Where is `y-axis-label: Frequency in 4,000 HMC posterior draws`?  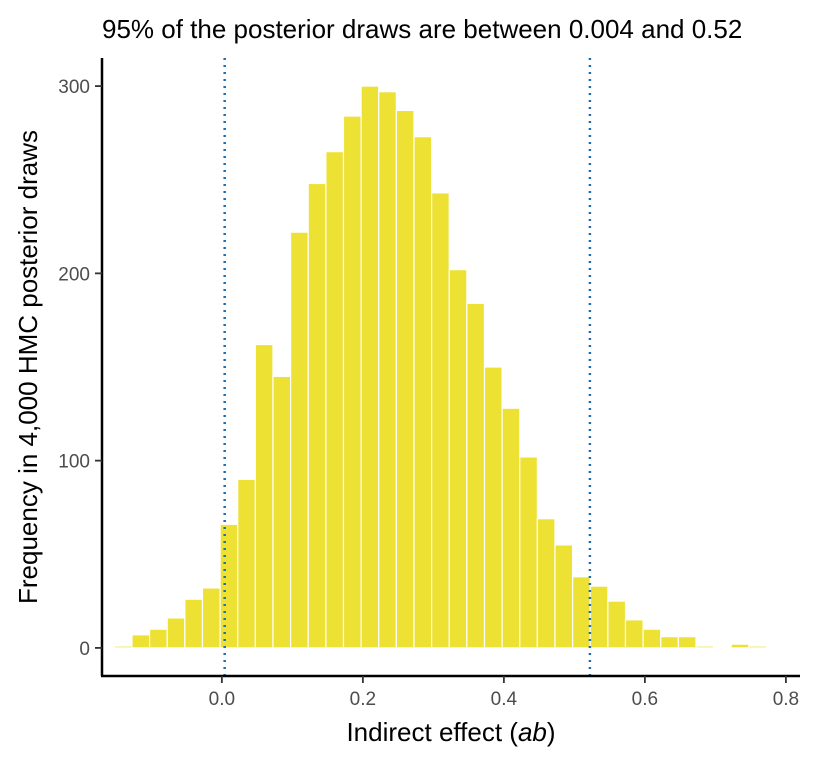 y-axis-label: Frequency in 4,000 HMC posterior draws is located at coordinates (28, 367).